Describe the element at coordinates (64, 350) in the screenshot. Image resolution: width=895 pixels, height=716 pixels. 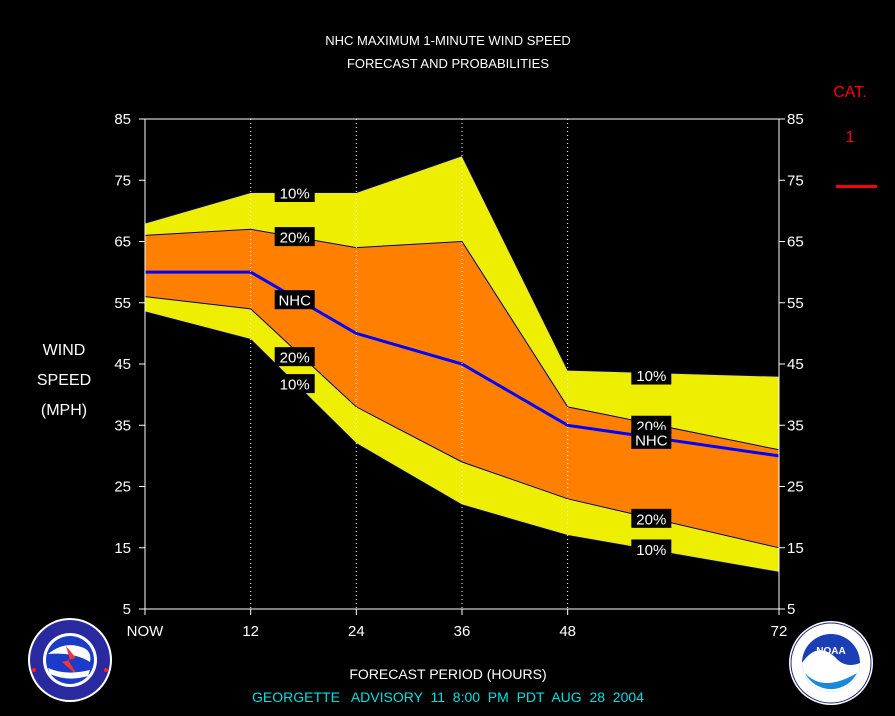
I see `y-axis-label-line1: WIND` at that location.